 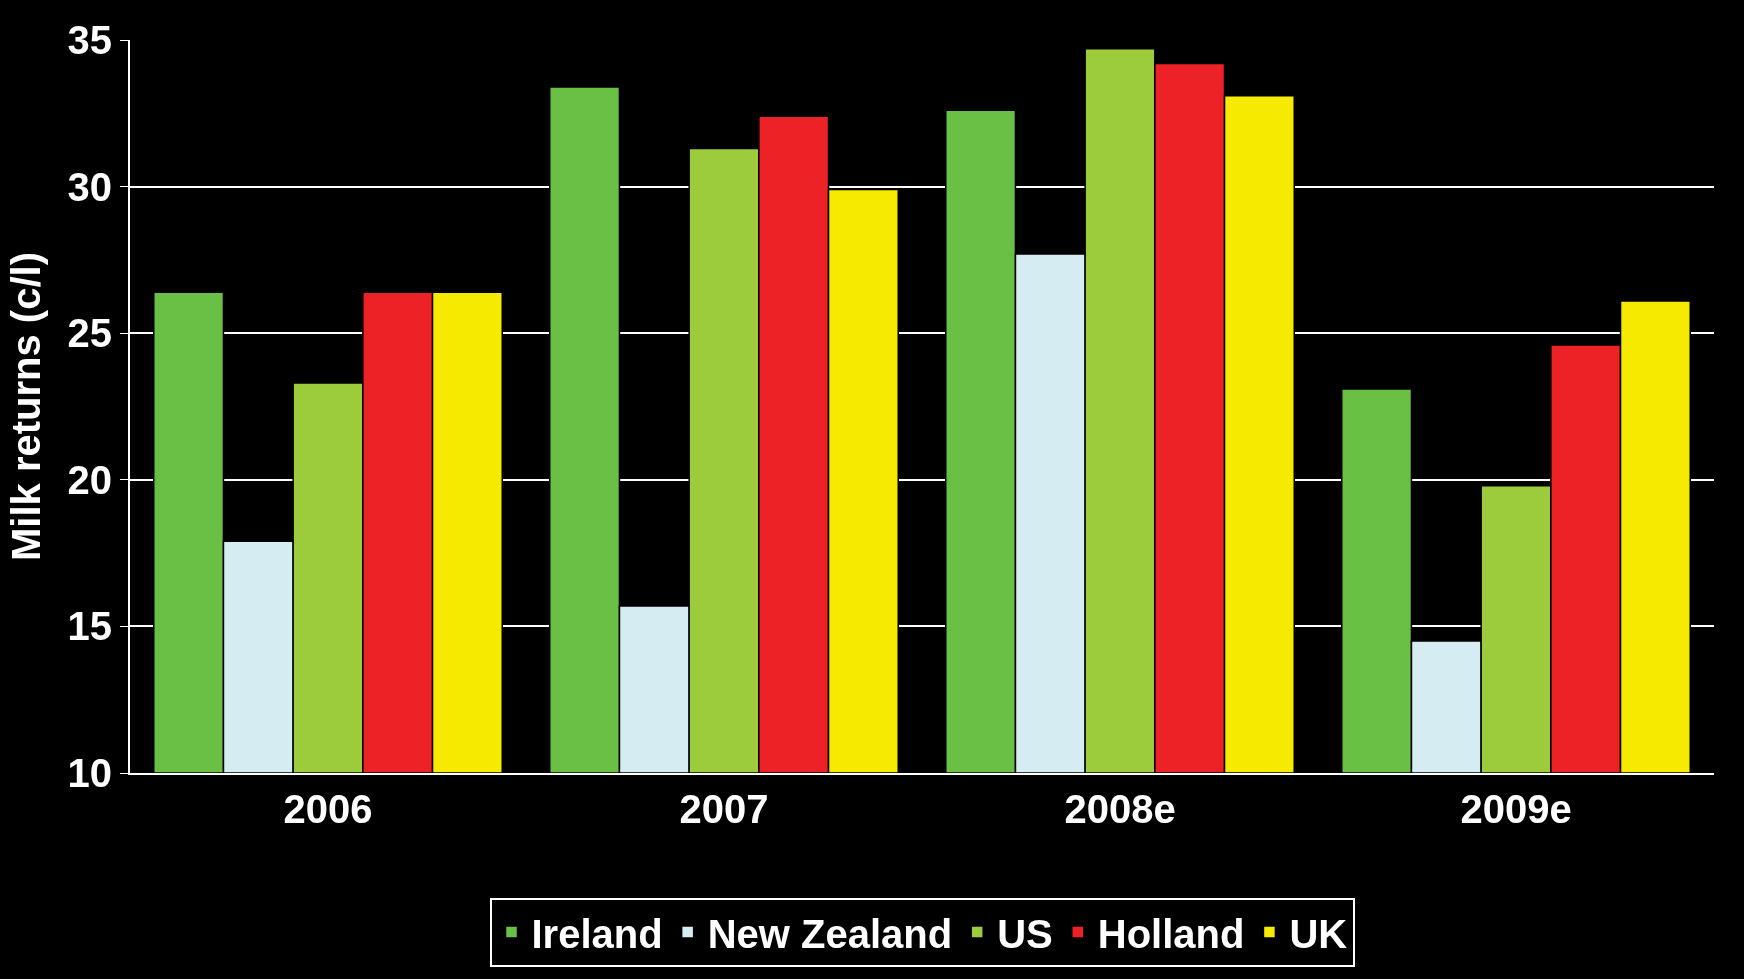 What do you see at coordinates (1516, 809) in the screenshot?
I see `x-tick-label: 2009e` at bounding box center [1516, 809].